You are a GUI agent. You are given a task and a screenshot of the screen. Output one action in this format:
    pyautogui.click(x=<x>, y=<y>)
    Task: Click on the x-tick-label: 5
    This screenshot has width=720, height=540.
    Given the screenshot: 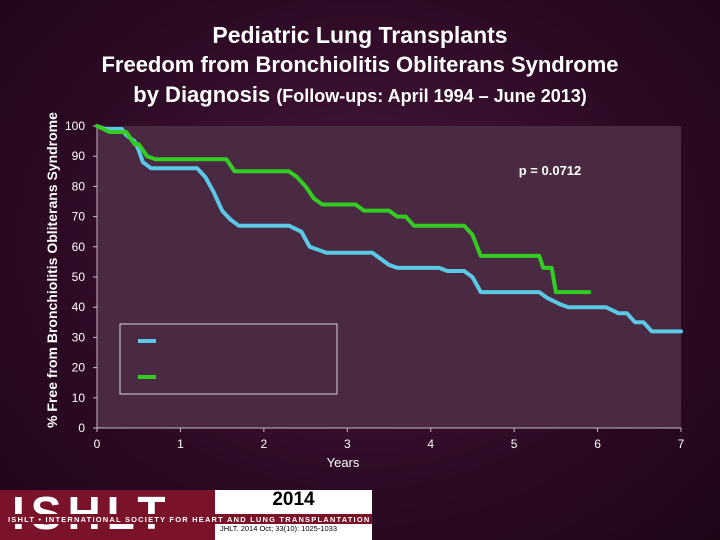 What is the action you would take?
    pyautogui.click(x=514, y=444)
    